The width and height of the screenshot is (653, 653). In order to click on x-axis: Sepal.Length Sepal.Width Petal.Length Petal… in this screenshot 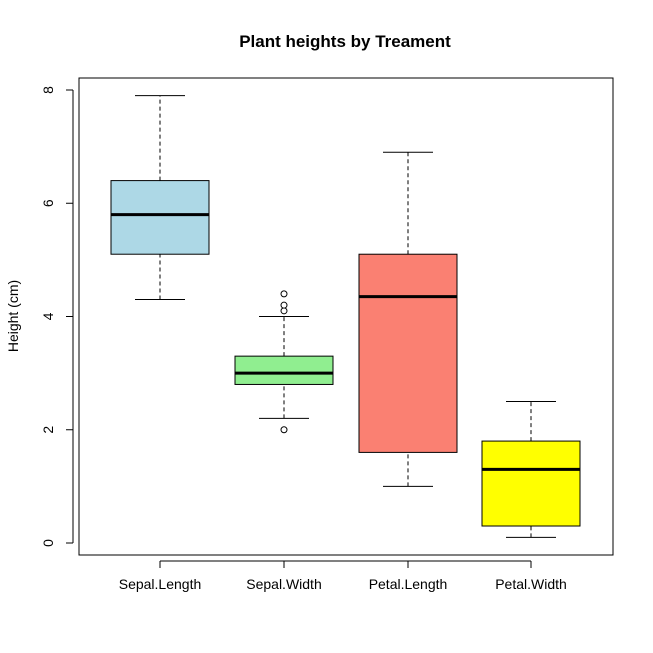, I will do `click(343, 576)`.